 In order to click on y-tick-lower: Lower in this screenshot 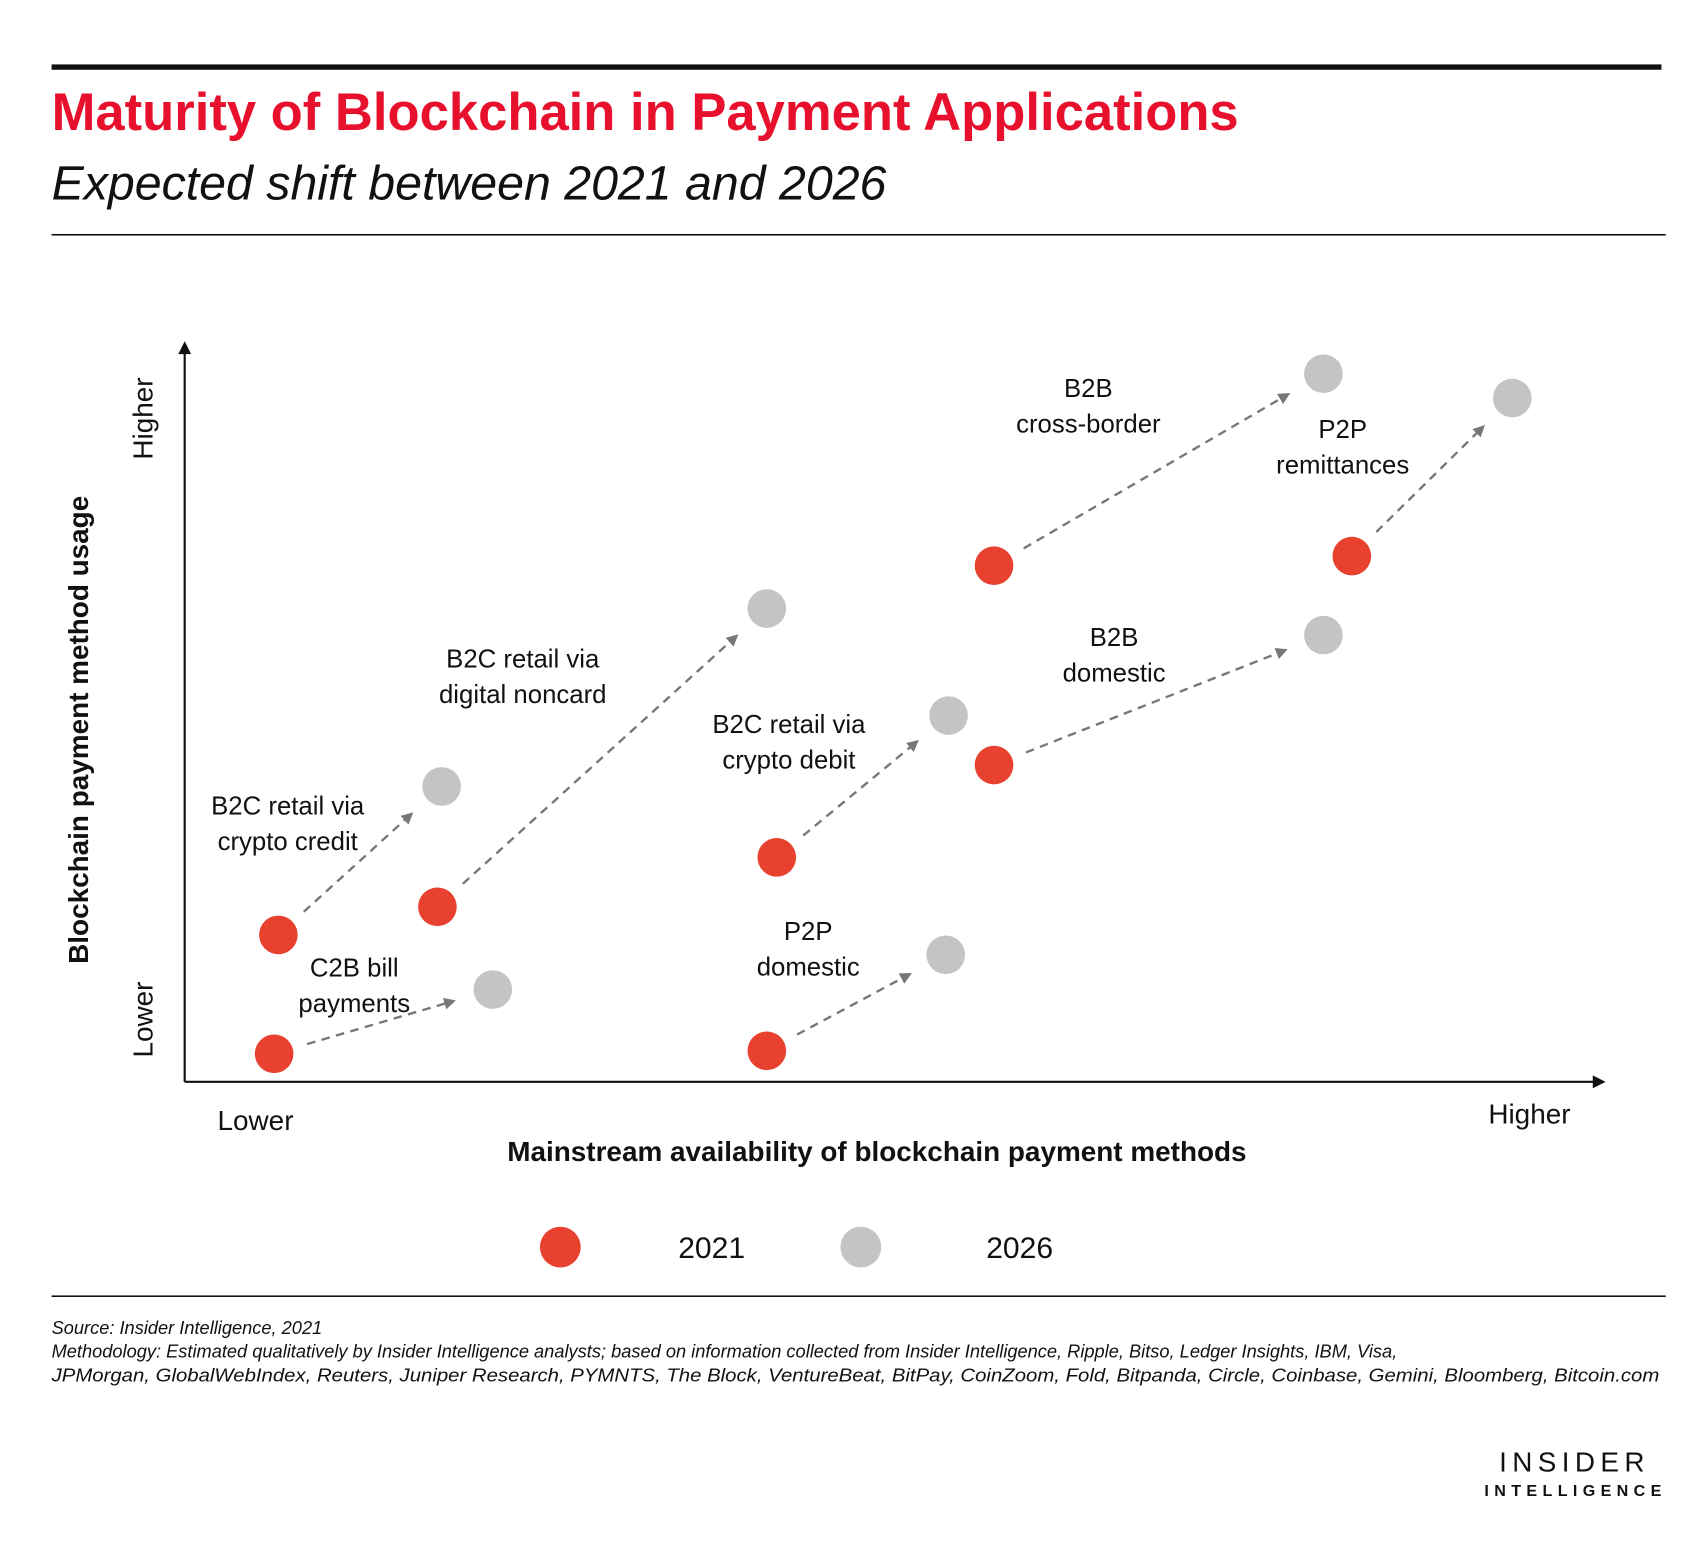, I will do `click(142, 1020)`.